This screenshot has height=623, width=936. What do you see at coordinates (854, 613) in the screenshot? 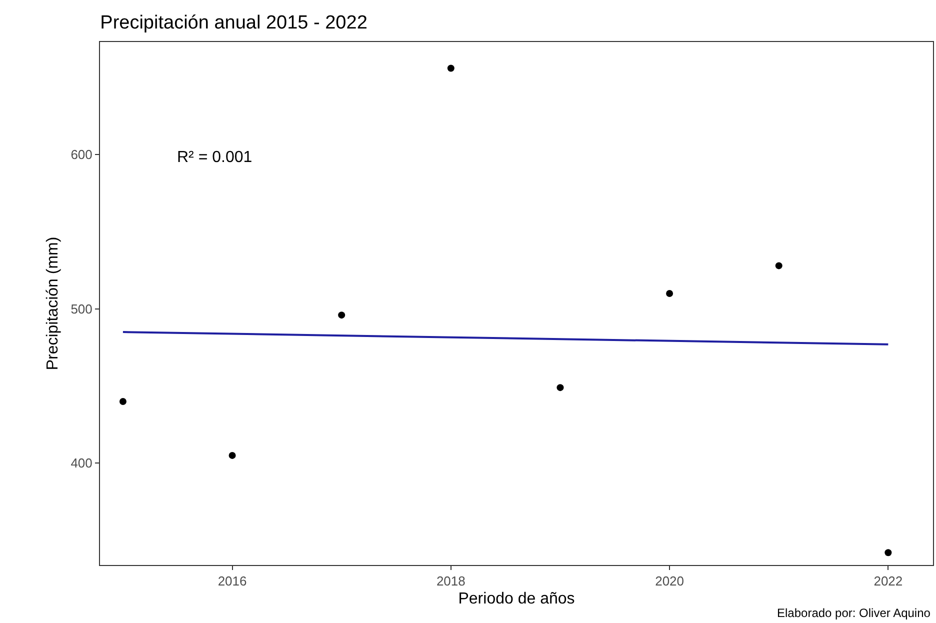
I see `text: Elaborado por: Oliver Aquino` at bounding box center [854, 613].